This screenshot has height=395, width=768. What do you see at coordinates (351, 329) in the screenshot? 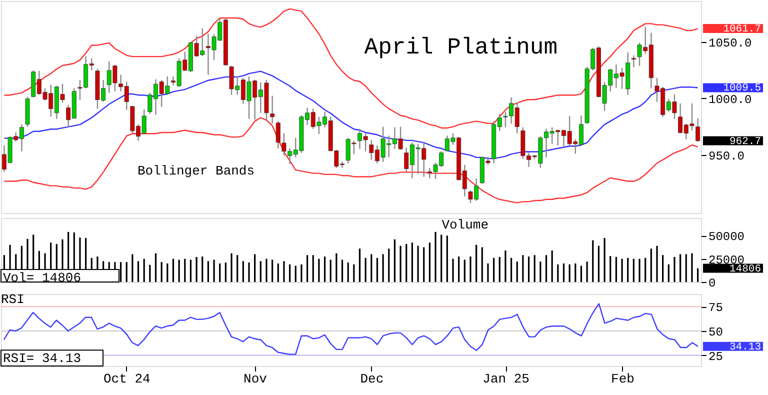
I see `line-series` at bounding box center [351, 329].